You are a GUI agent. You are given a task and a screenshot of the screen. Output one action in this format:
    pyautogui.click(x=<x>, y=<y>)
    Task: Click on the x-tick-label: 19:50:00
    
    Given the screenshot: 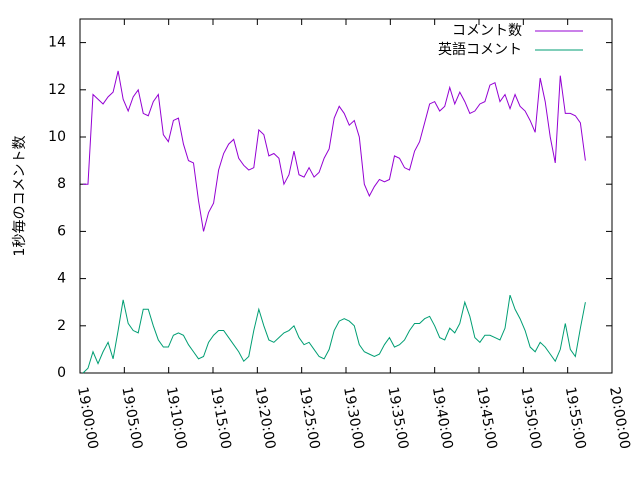 What is the action you would take?
    pyautogui.click(x=530, y=418)
    